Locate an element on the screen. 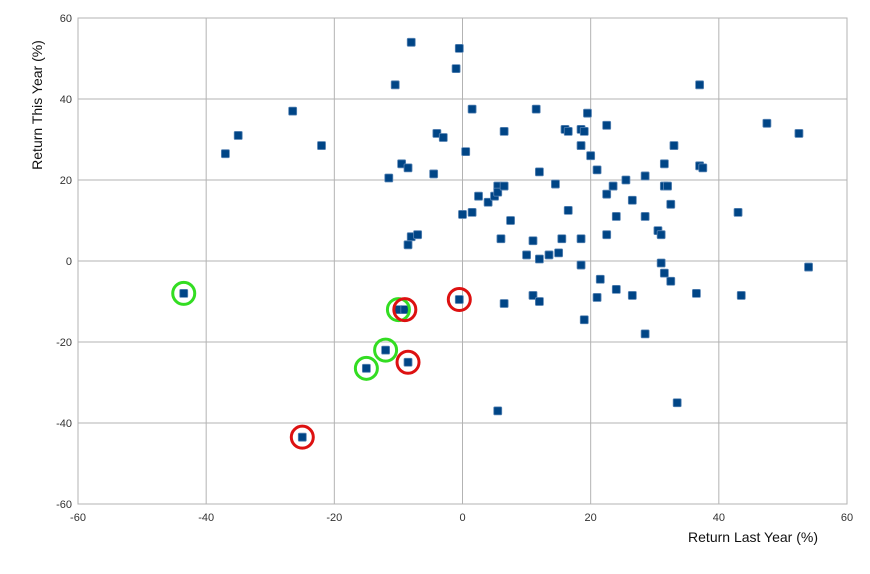 The height and width of the screenshot is (574, 870). x-tick-label: 0 is located at coordinates (462, 518).